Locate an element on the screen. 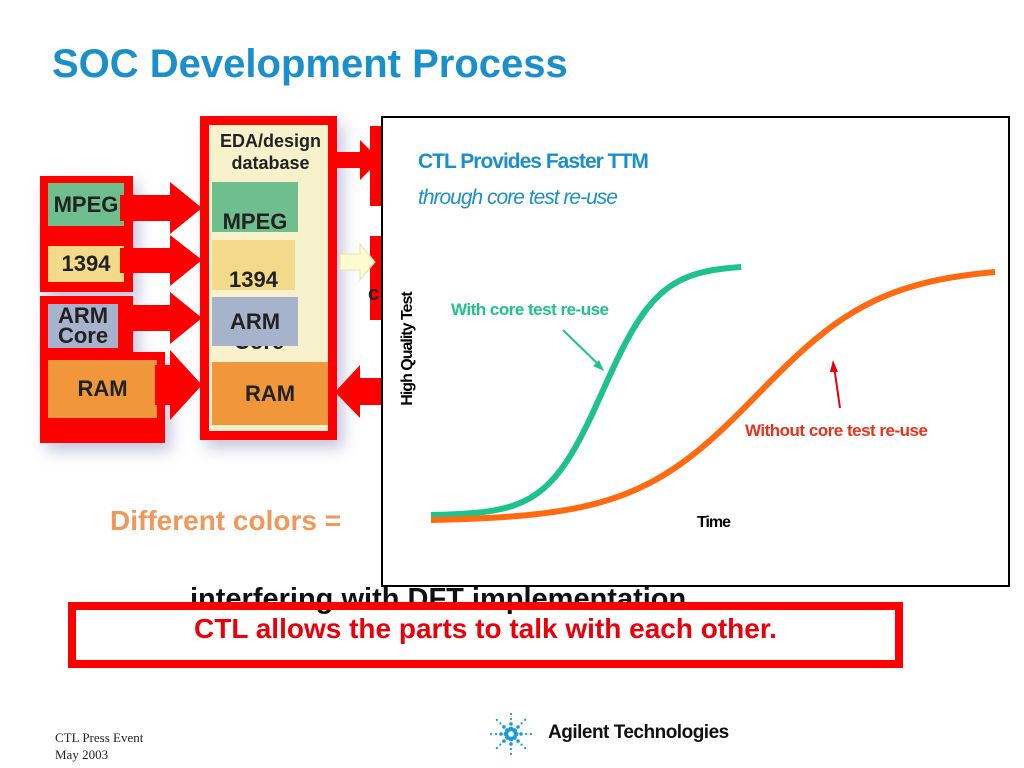 This screenshot has width=1024, height=768. partial-letter: c is located at coordinates (374, 294).